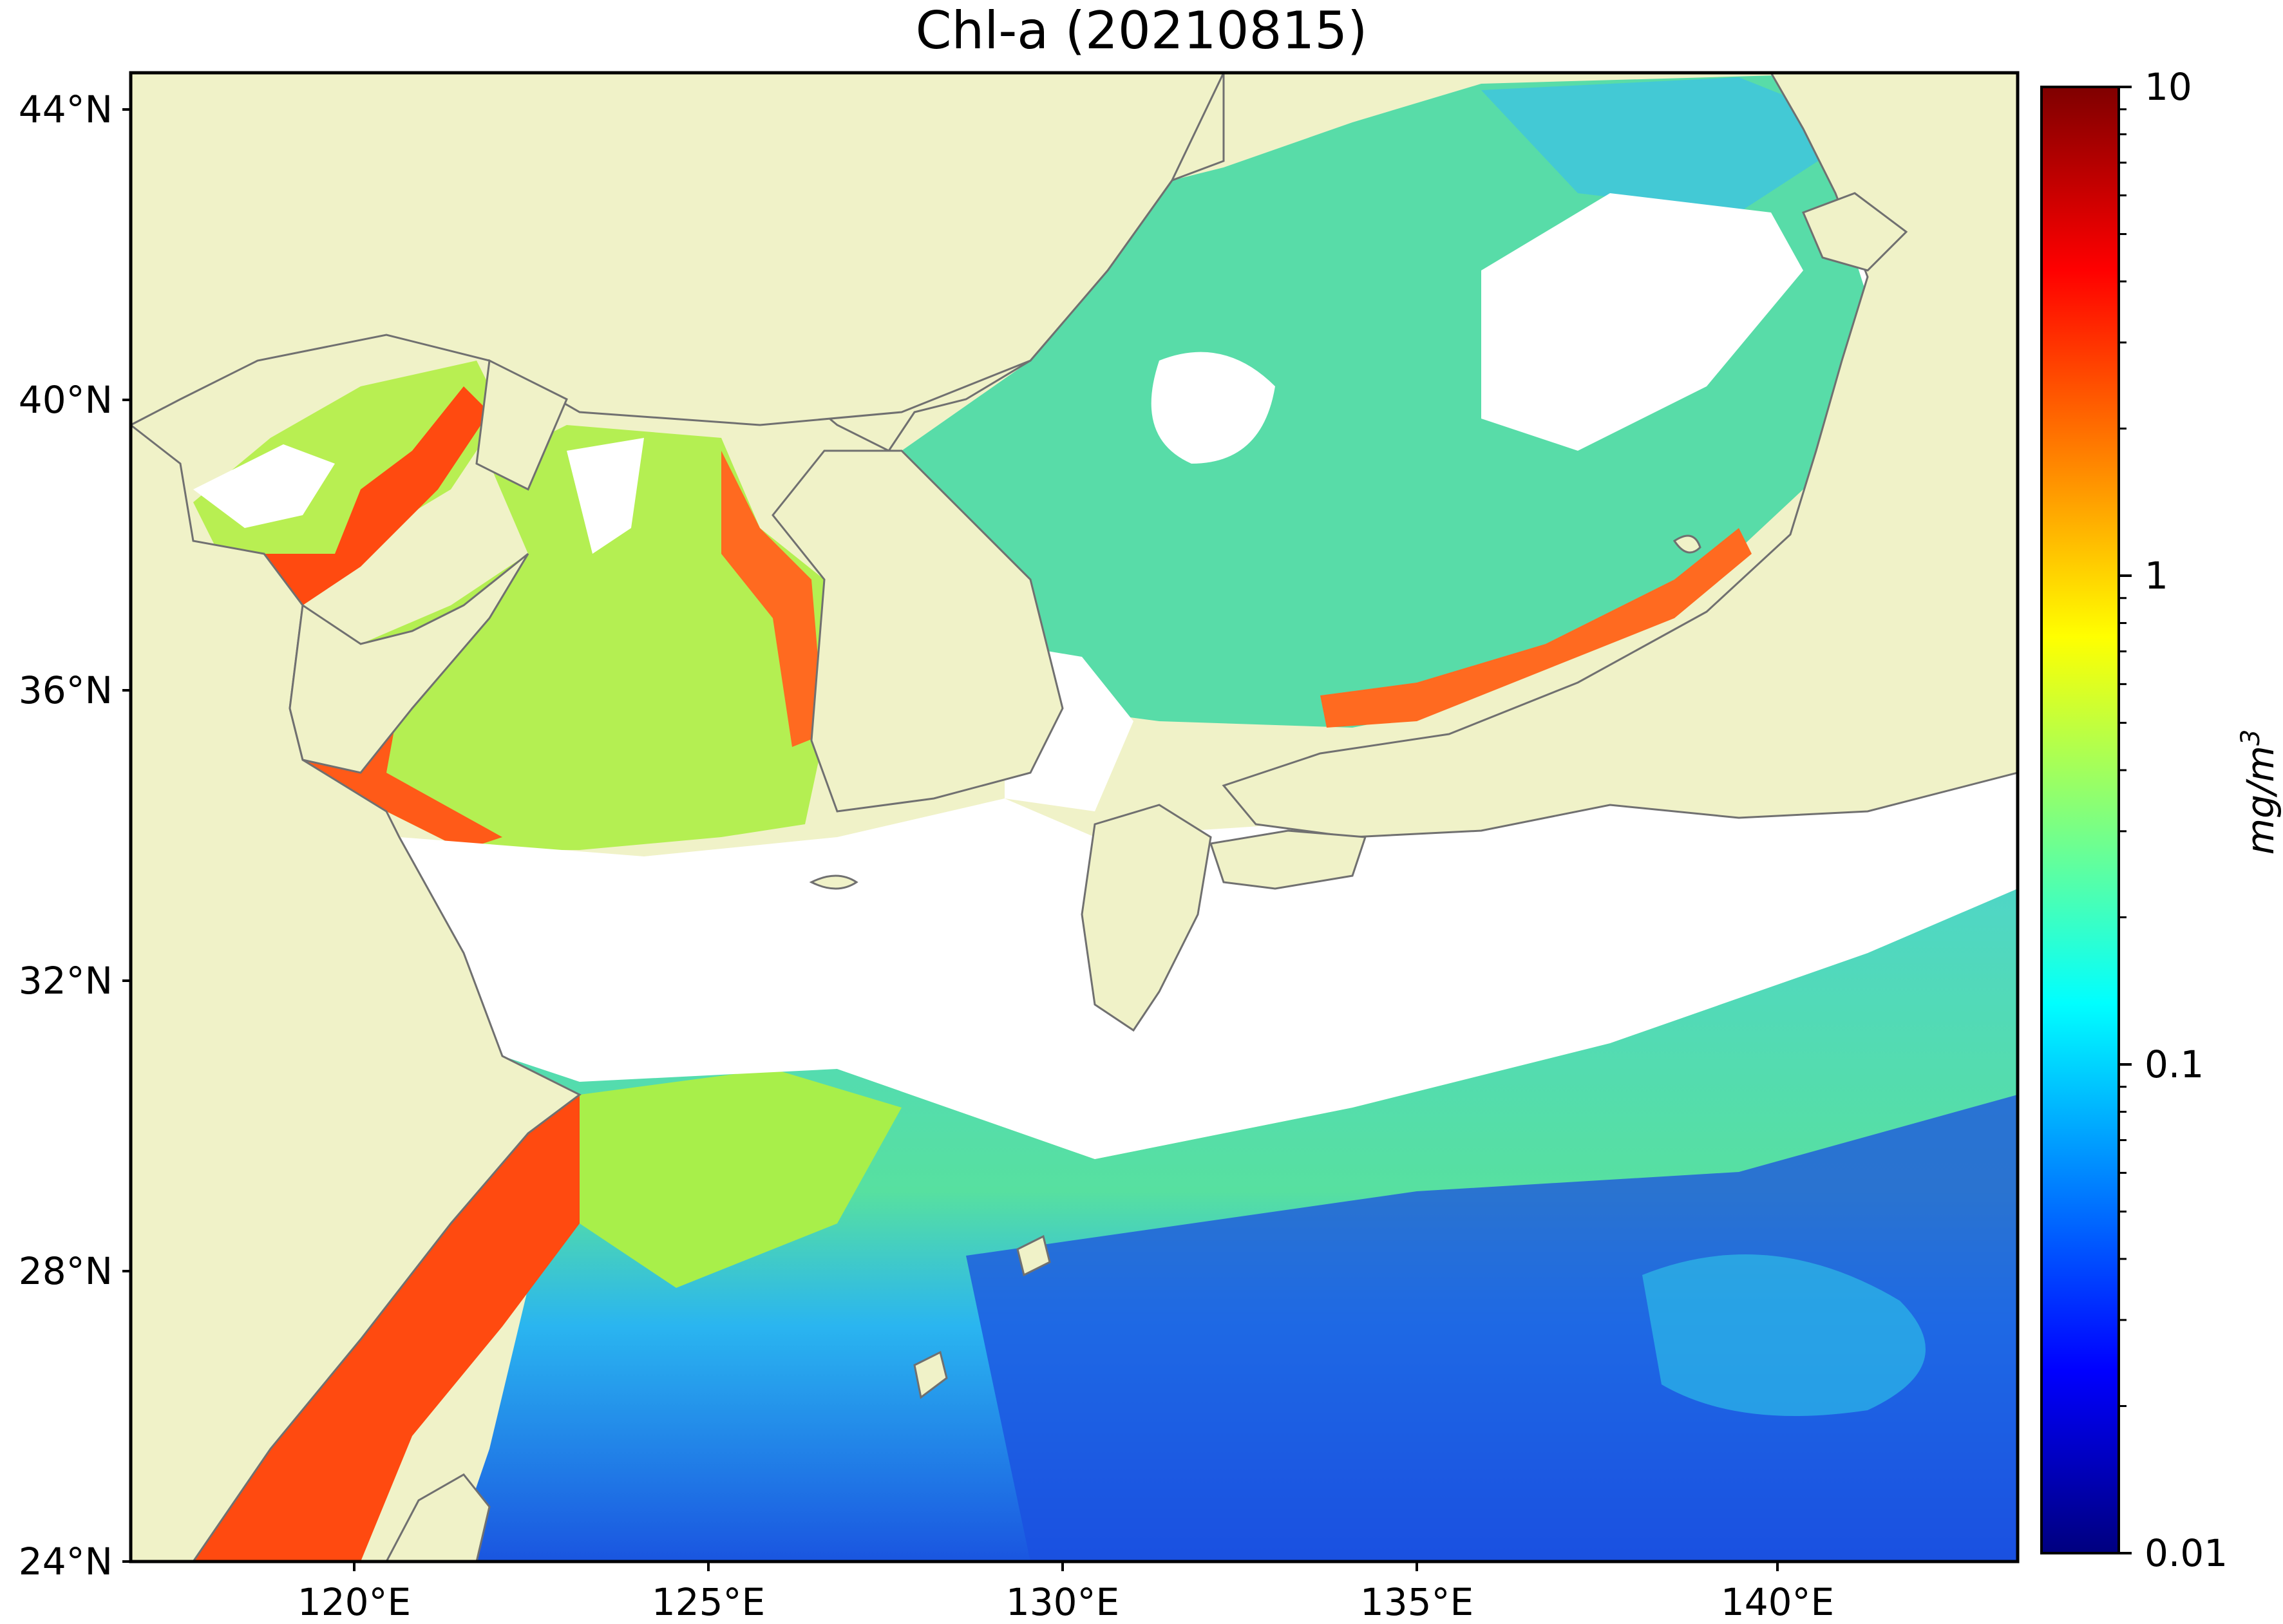 The height and width of the screenshot is (1624, 2283). Describe the element at coordinates (438, 1517) in the screenshot. I see `land-taiwan` at that location.